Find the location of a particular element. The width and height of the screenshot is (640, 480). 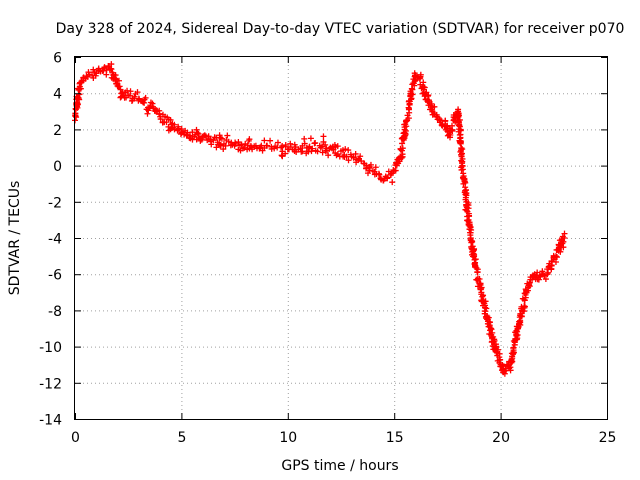

x-axis-label: GPS time / hours is located at coordinates (339, 466).